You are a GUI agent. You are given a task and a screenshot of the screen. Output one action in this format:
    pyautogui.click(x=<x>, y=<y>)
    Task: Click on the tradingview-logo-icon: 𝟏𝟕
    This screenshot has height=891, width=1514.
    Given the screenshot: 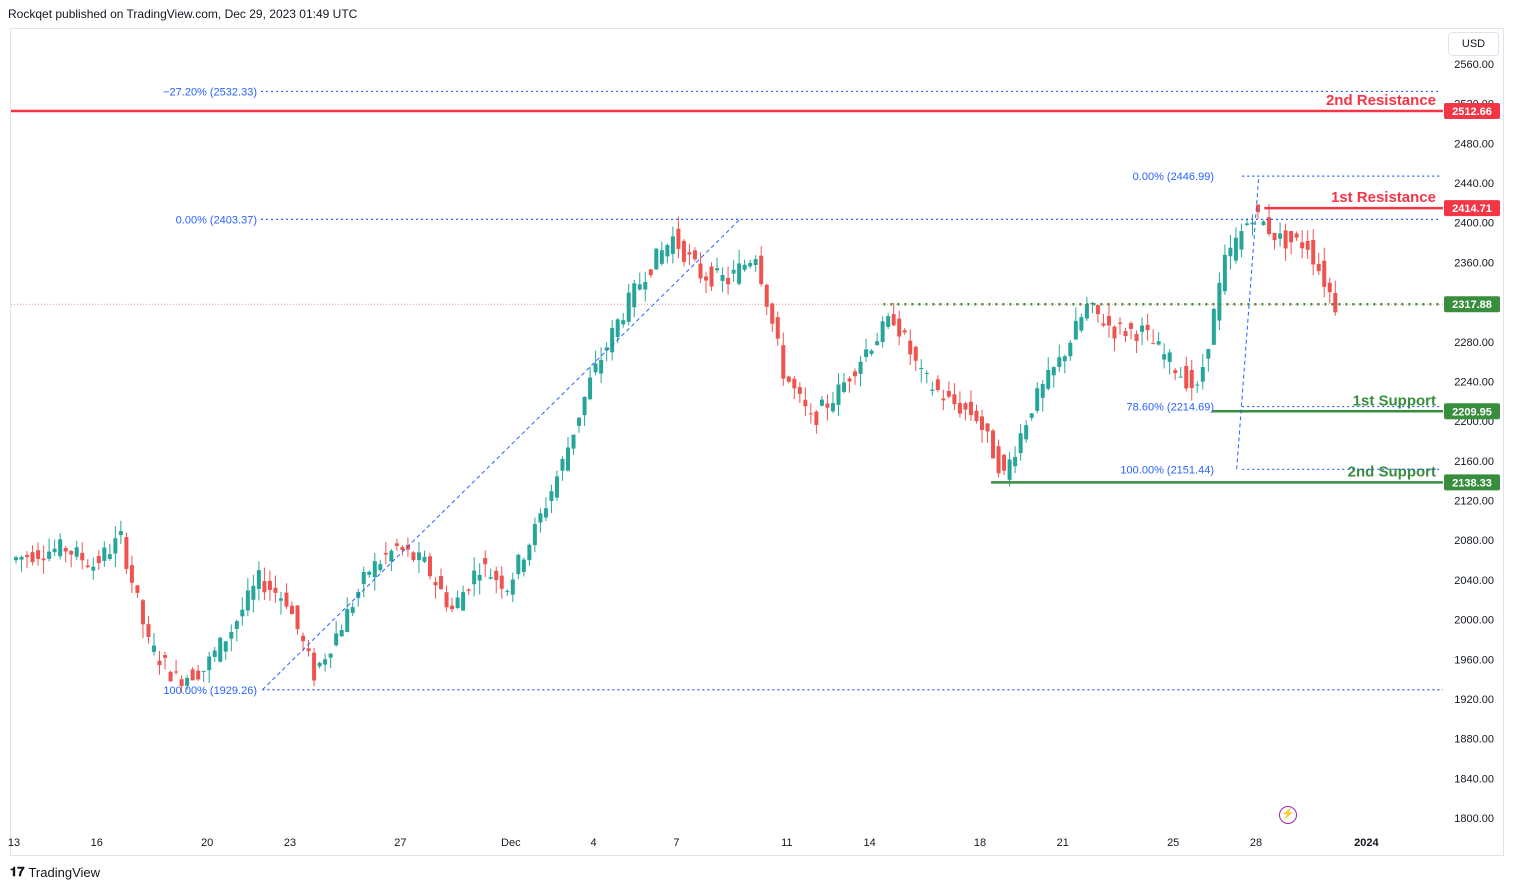 What is the action you would take?
    pyautogui.click(x=17, y=871)
    